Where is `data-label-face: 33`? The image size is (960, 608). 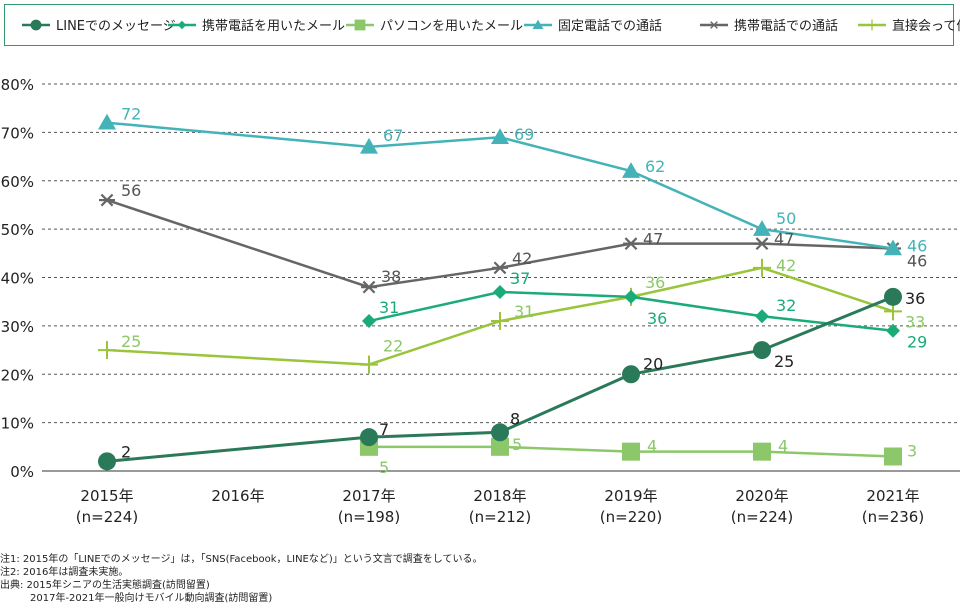 data-label-face: 33 is located at coordinates (915, 321).